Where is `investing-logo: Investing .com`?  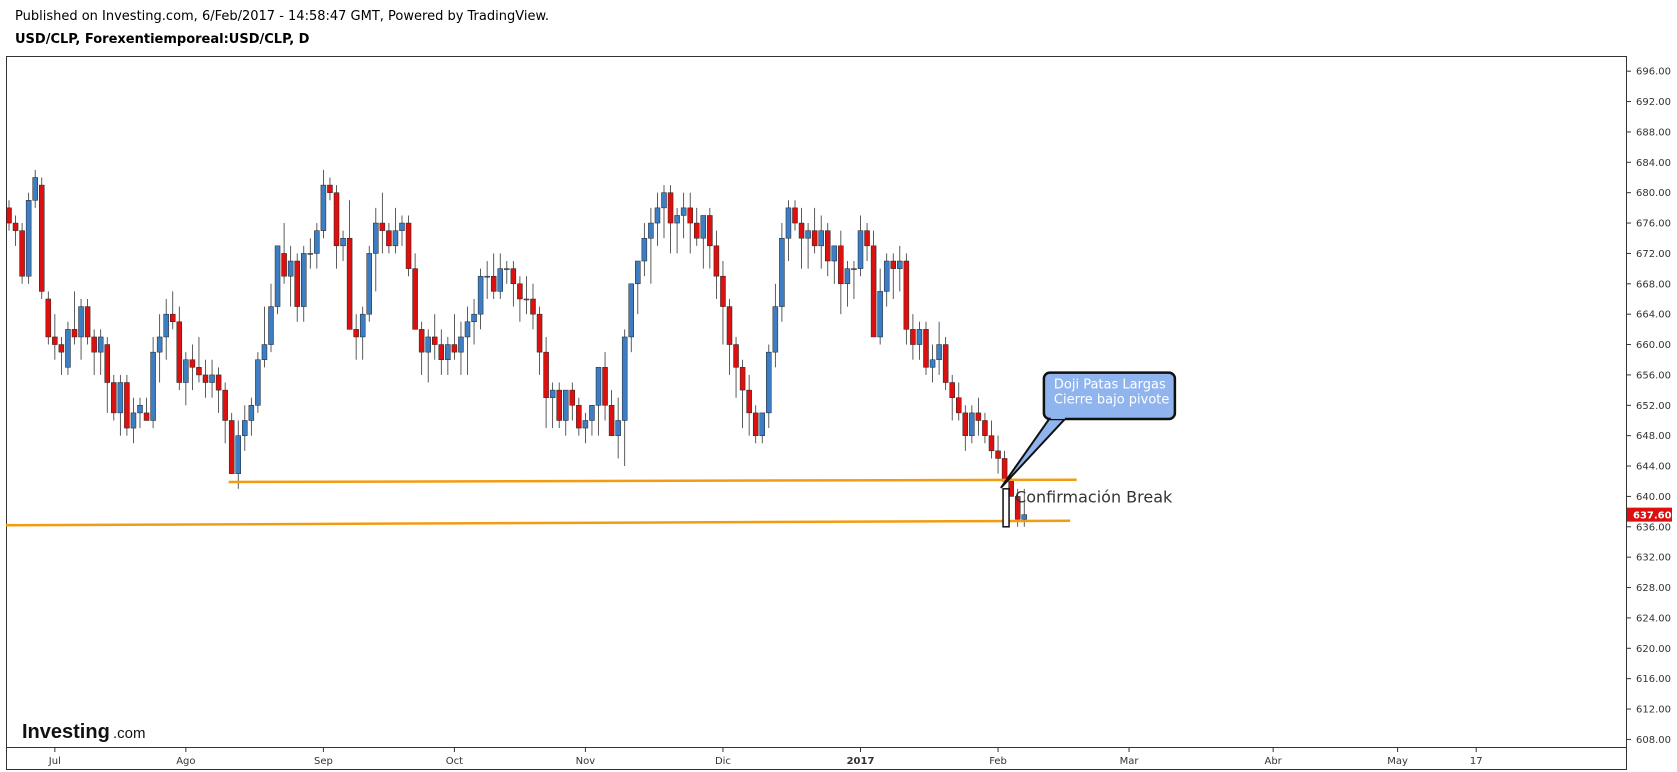 investing-logo: Investing .com is located at coordinates (84, 732).